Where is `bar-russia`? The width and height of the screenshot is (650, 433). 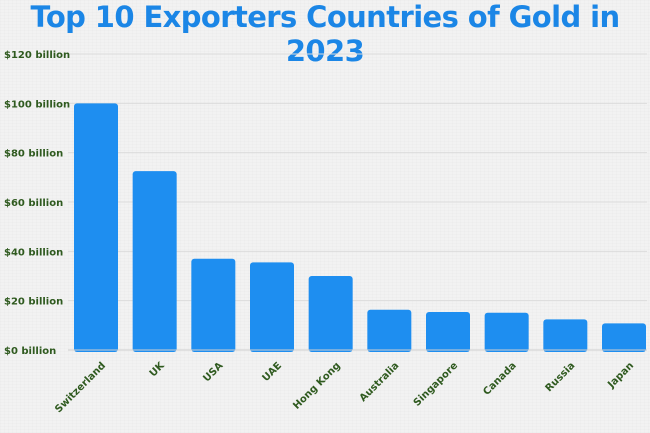 bar-russia is located at coordinates (565, 335).